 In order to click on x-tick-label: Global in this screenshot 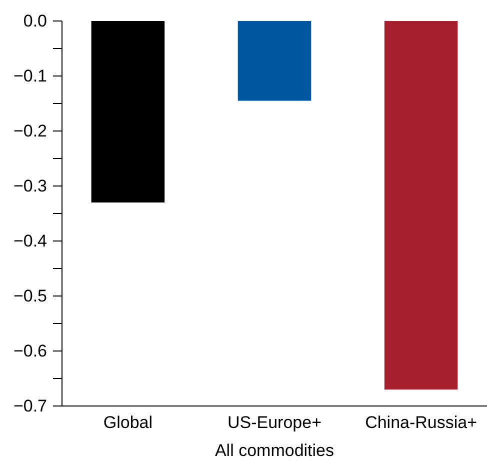, I will do `click(128, 422)`.